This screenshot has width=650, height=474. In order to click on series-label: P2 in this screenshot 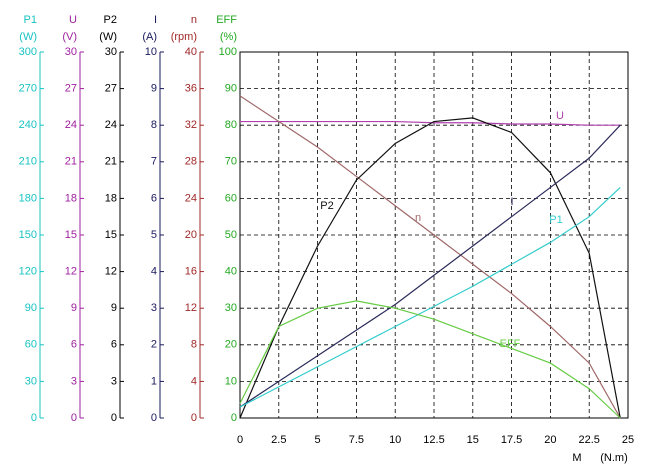, I will do `click(326, 206)`.